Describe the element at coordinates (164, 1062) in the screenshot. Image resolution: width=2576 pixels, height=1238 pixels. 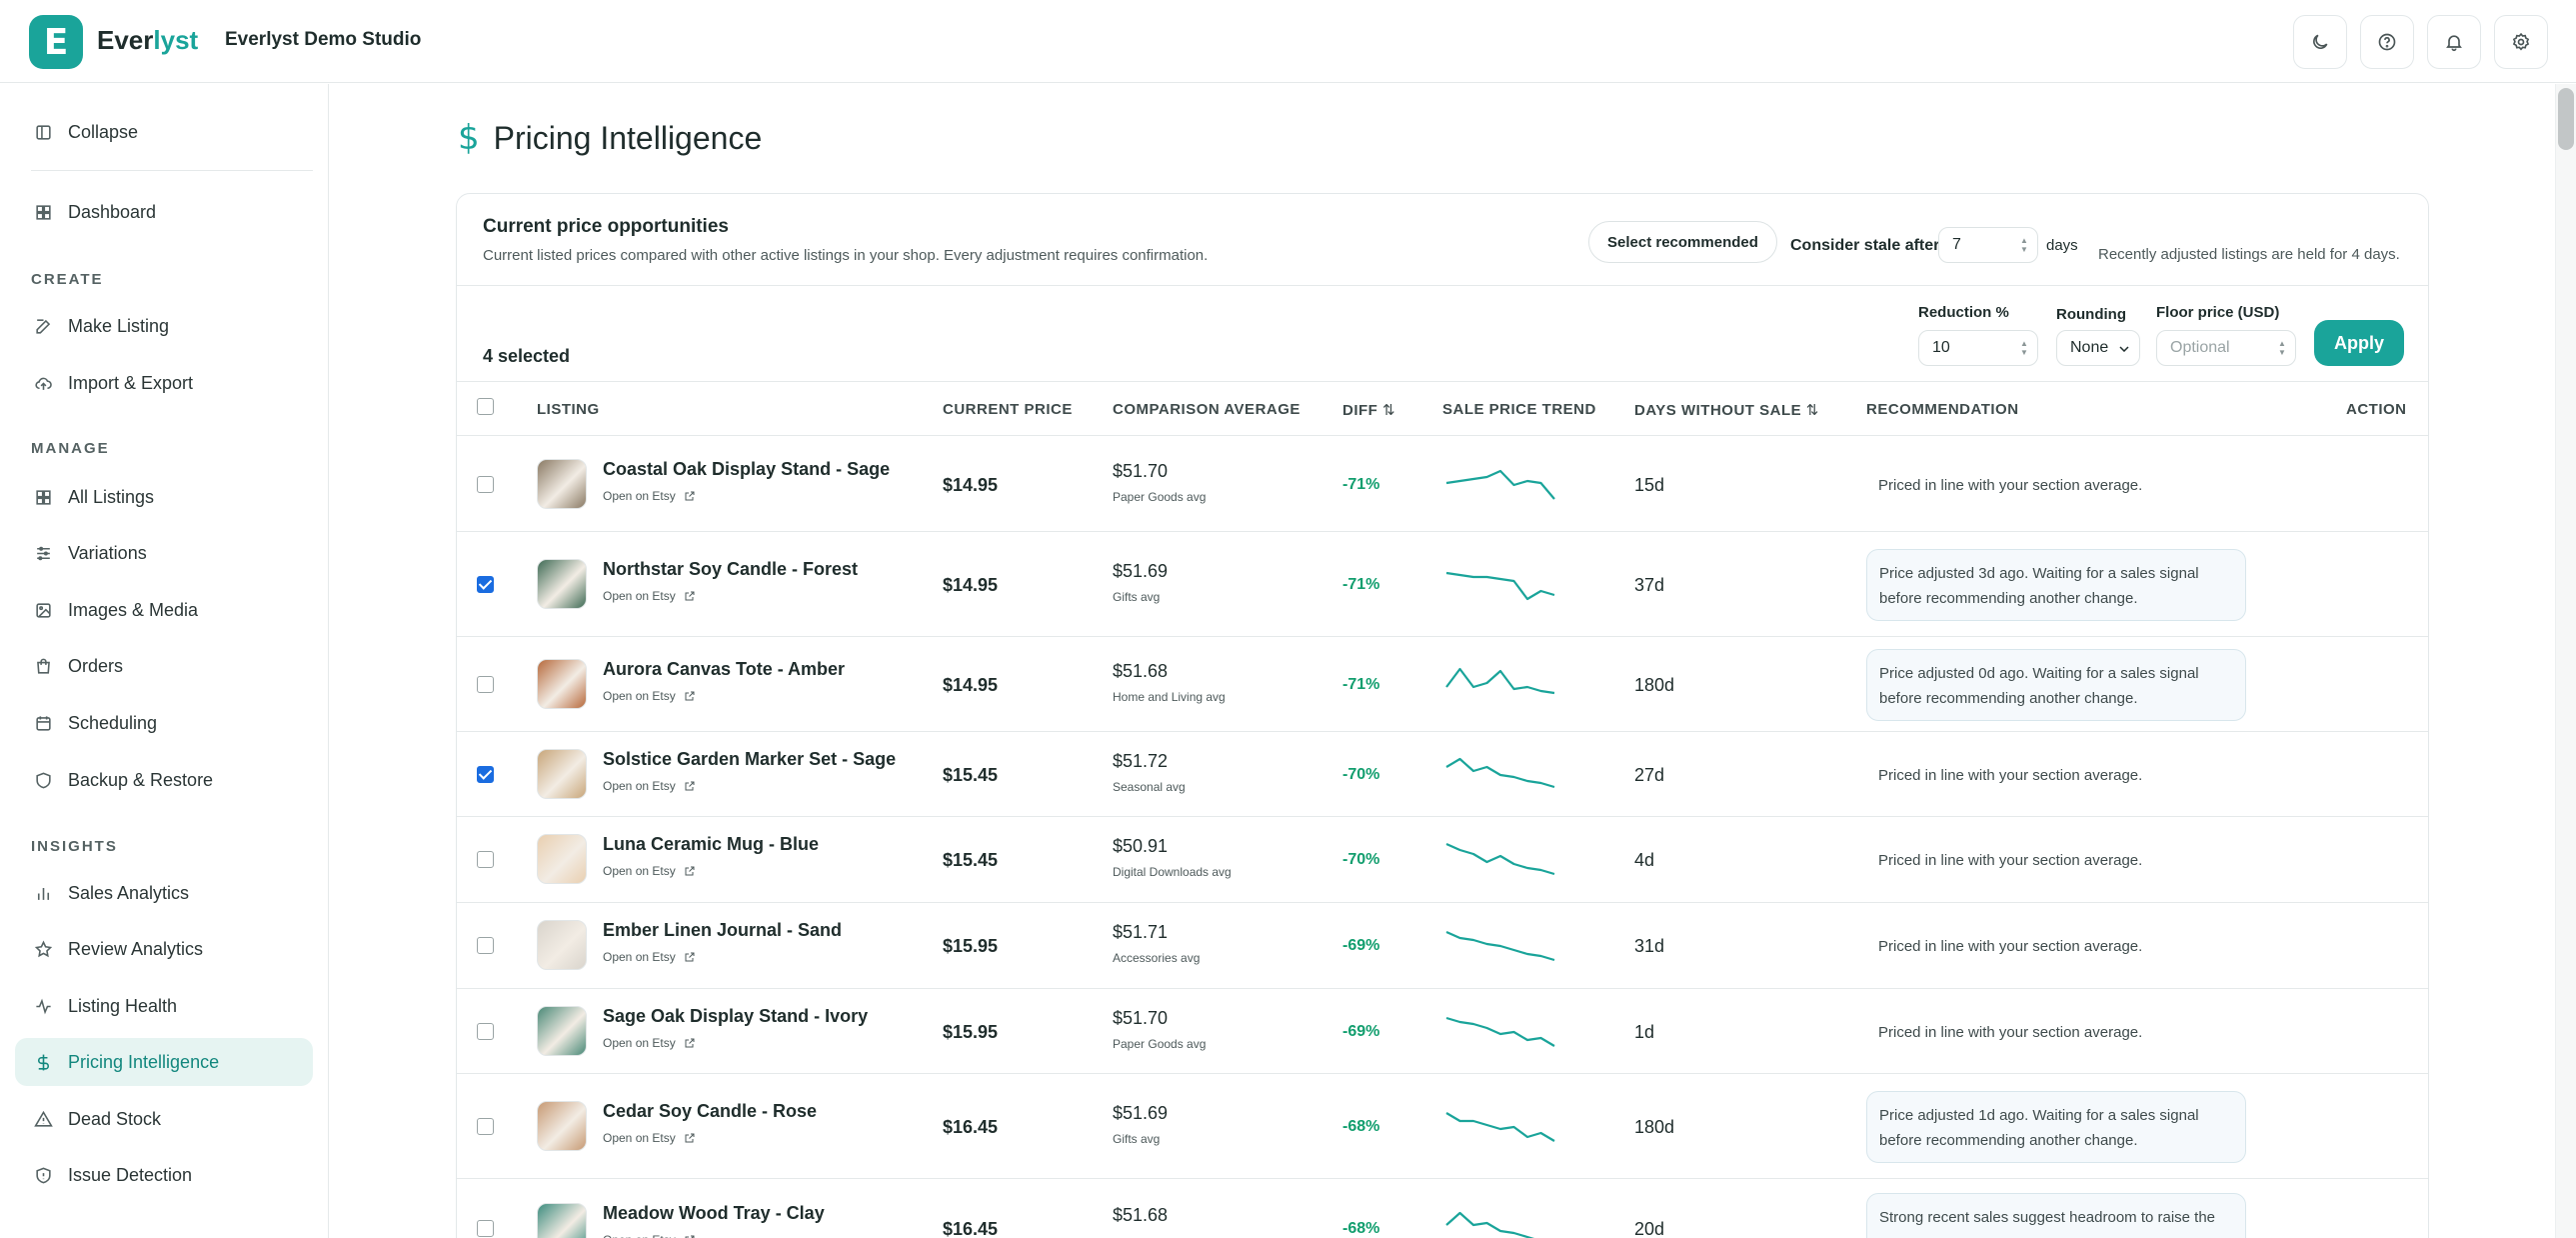
I see `sidebar-item-pricing-intelligence: Pricing Intelligence` at that location.